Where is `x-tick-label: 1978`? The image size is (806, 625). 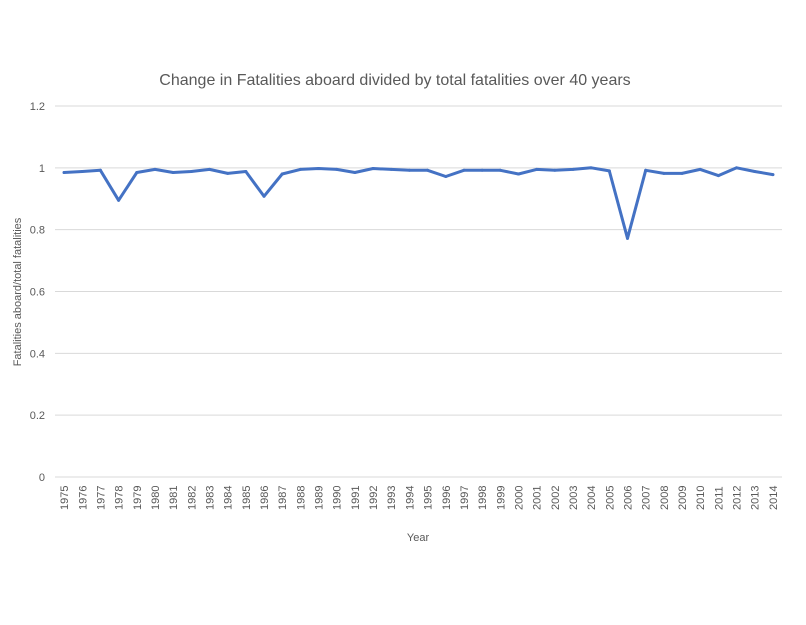
x-tick-label: 1978 is located at coordinates (120, 498).